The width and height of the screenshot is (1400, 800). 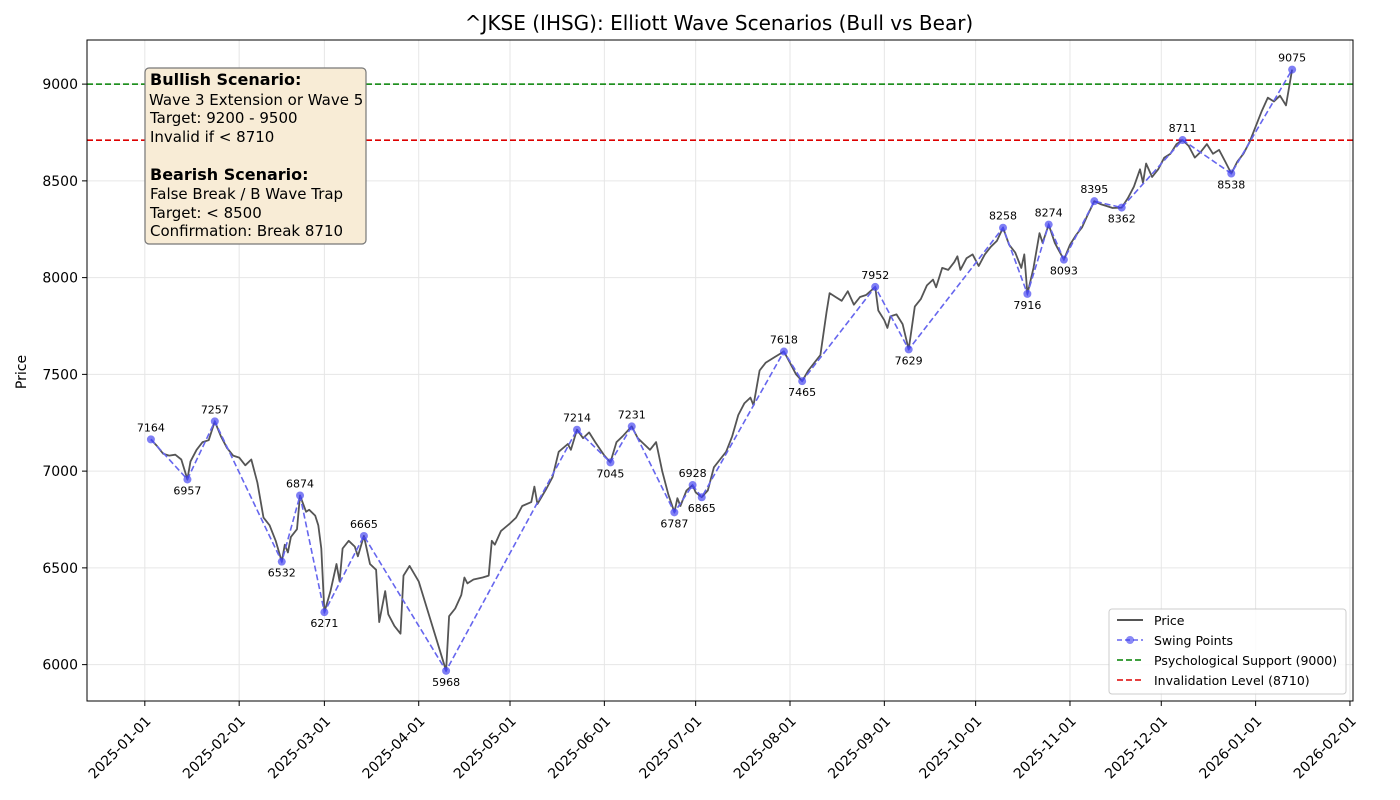 I want to click on x-tick-label: 2025-08-01, so click(x=765, y=747).